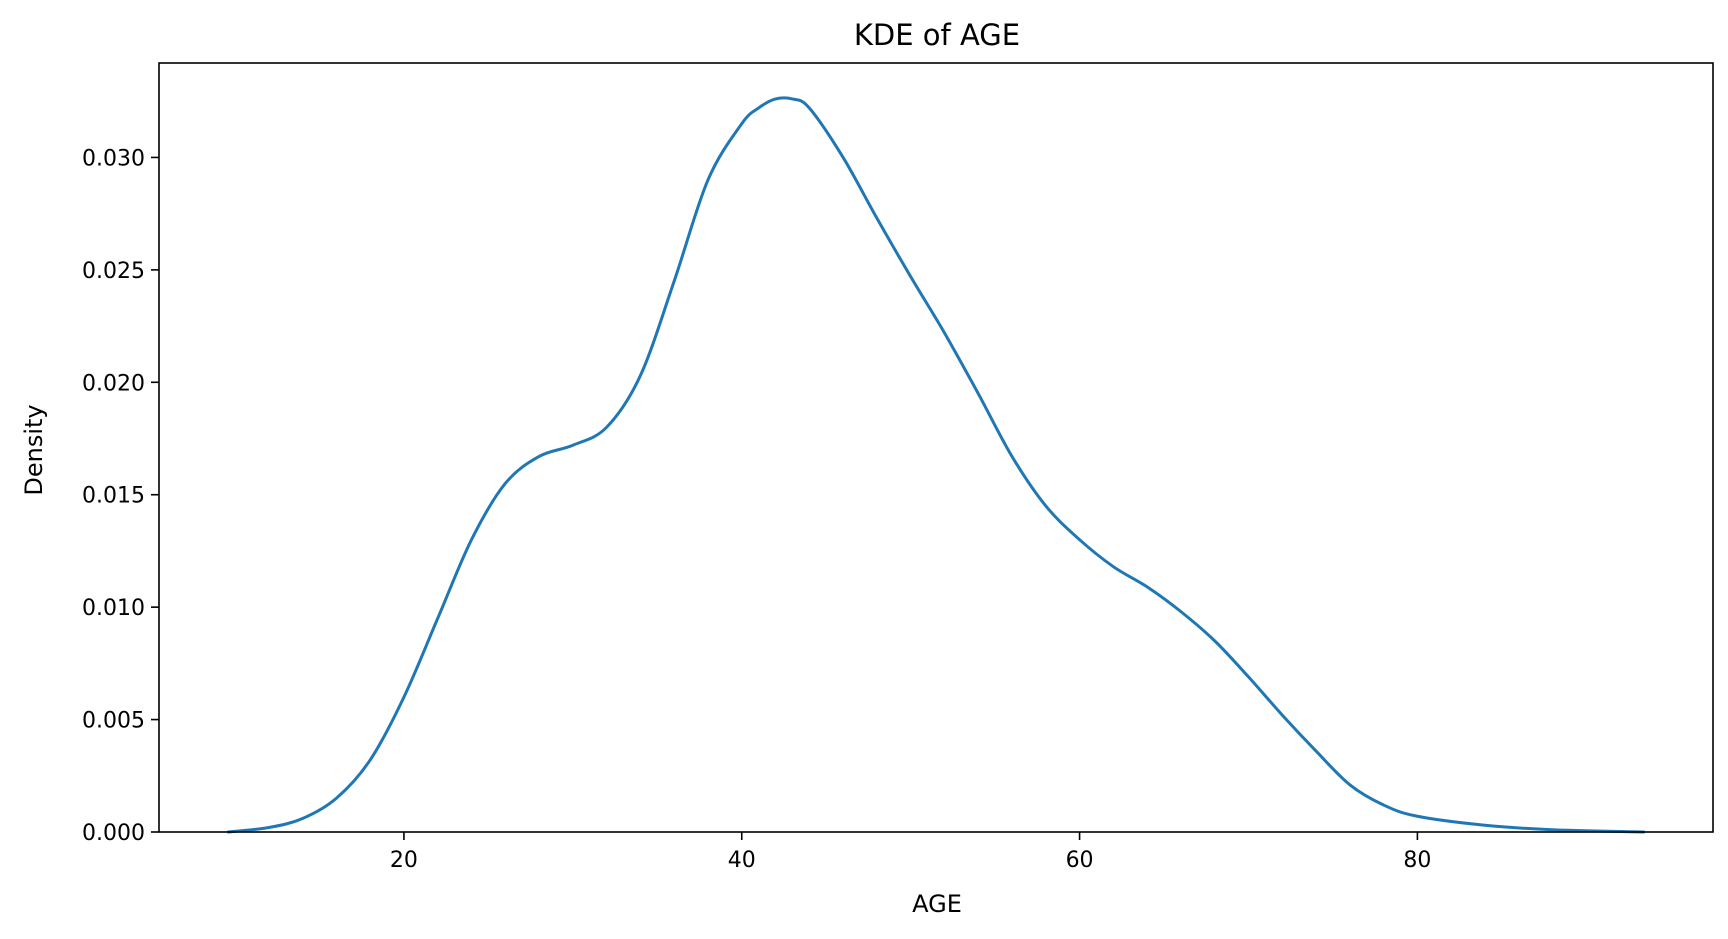 The width and height of the screenshot is (1728, 939). Describe the element at coordinates (113, 496) in the screenshot. I see `y-tick-label: 0.015` at that location.